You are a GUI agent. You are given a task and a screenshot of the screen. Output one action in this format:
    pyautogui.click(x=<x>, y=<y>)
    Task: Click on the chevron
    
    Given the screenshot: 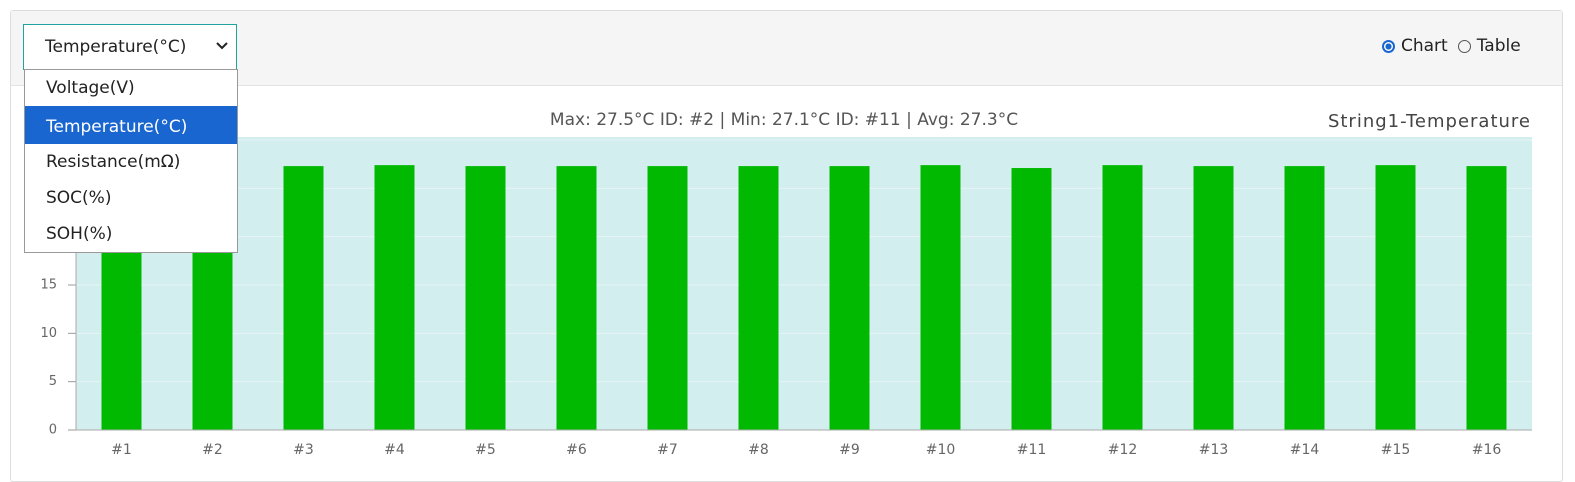 What is the action you would take?
    pyautogui.click(x=222, y=46)
    